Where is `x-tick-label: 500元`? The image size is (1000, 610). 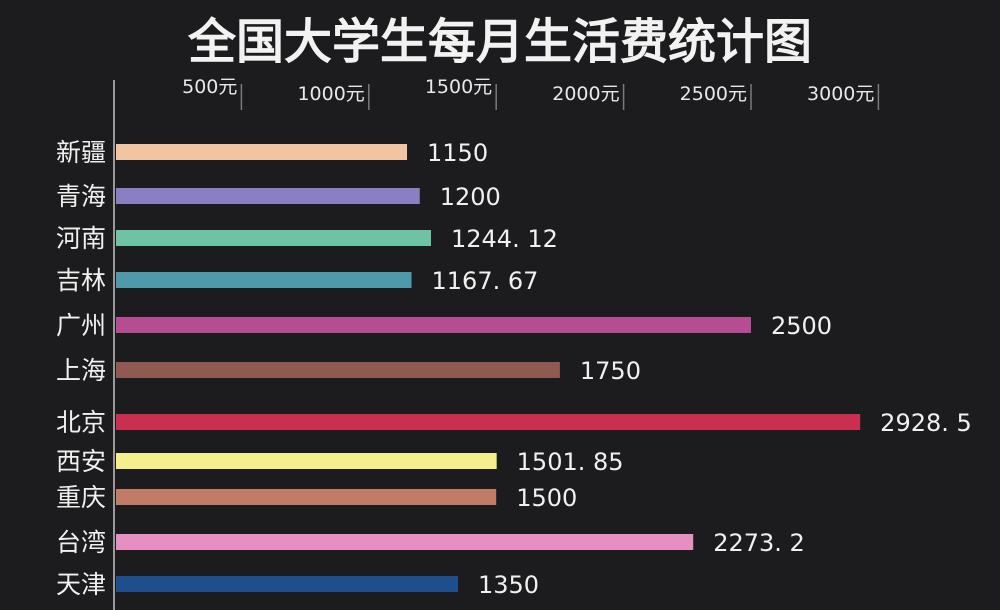 x-tick-label: 500元 is located at coordinates (209, 87).